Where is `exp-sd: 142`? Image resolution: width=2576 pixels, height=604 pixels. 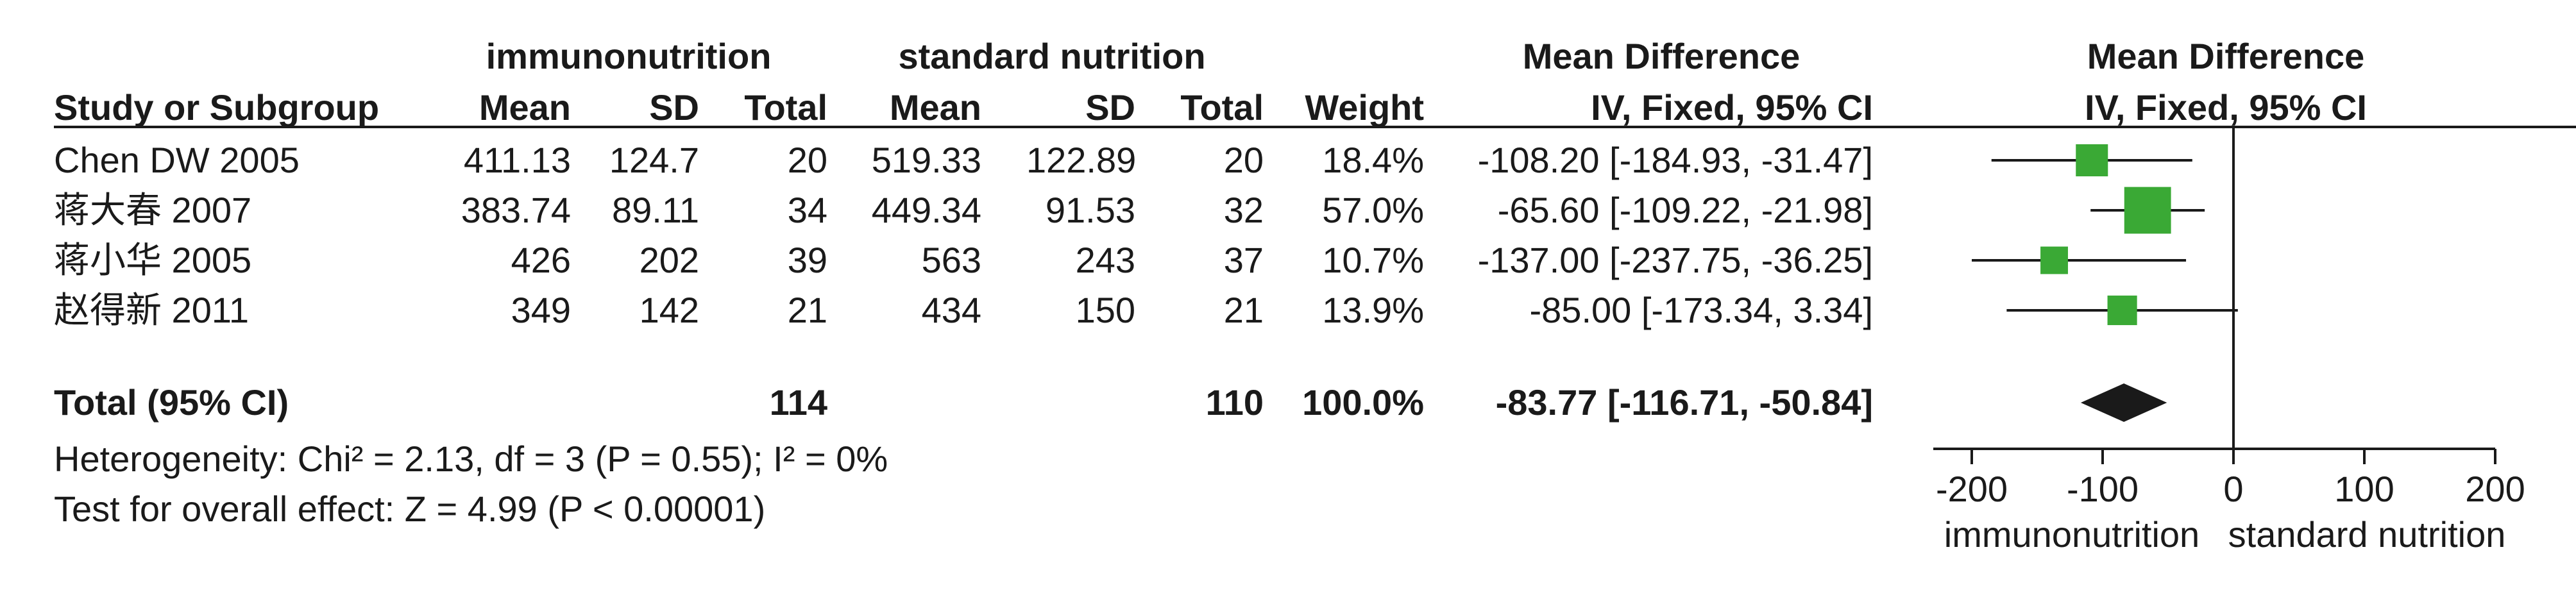 exp-sd: 142 is located at coordinates (669, 310).